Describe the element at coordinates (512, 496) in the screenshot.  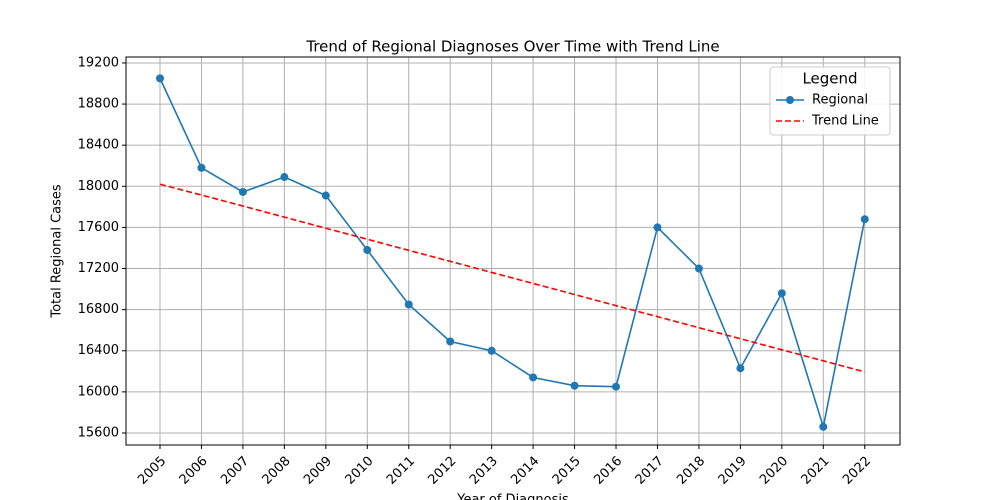
I see `x-axis-label: Year of Diagnosis` at that location.